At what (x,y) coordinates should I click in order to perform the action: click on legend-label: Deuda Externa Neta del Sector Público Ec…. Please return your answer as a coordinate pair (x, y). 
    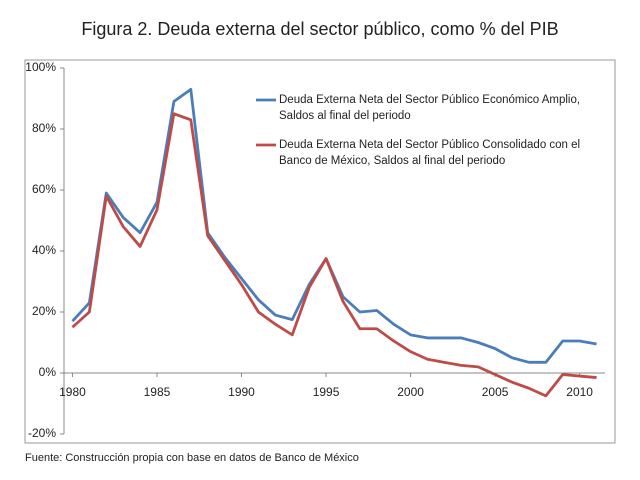
    Looking at the image, I should click on (430, 108).